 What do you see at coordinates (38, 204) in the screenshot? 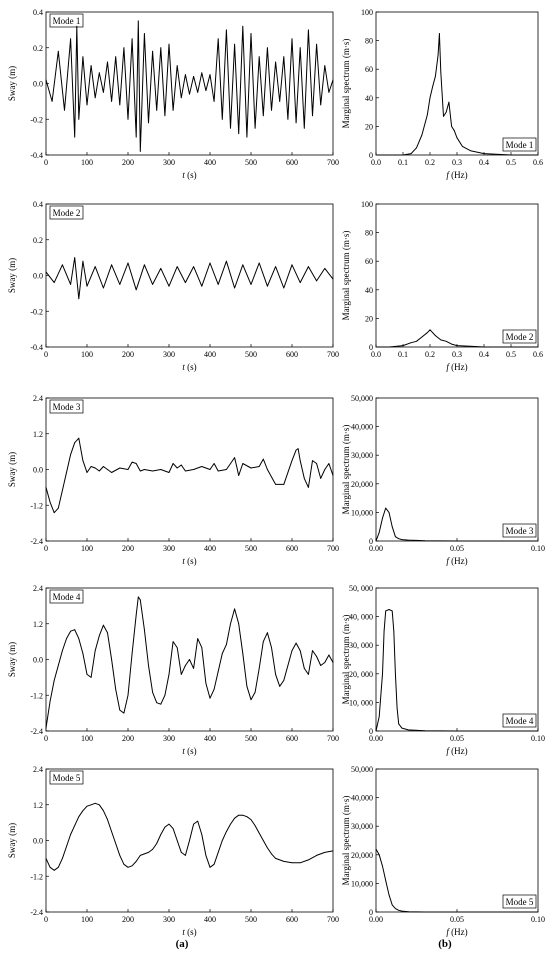
I see `y-tick-label: 0.4` at bounding box center [38, 204].